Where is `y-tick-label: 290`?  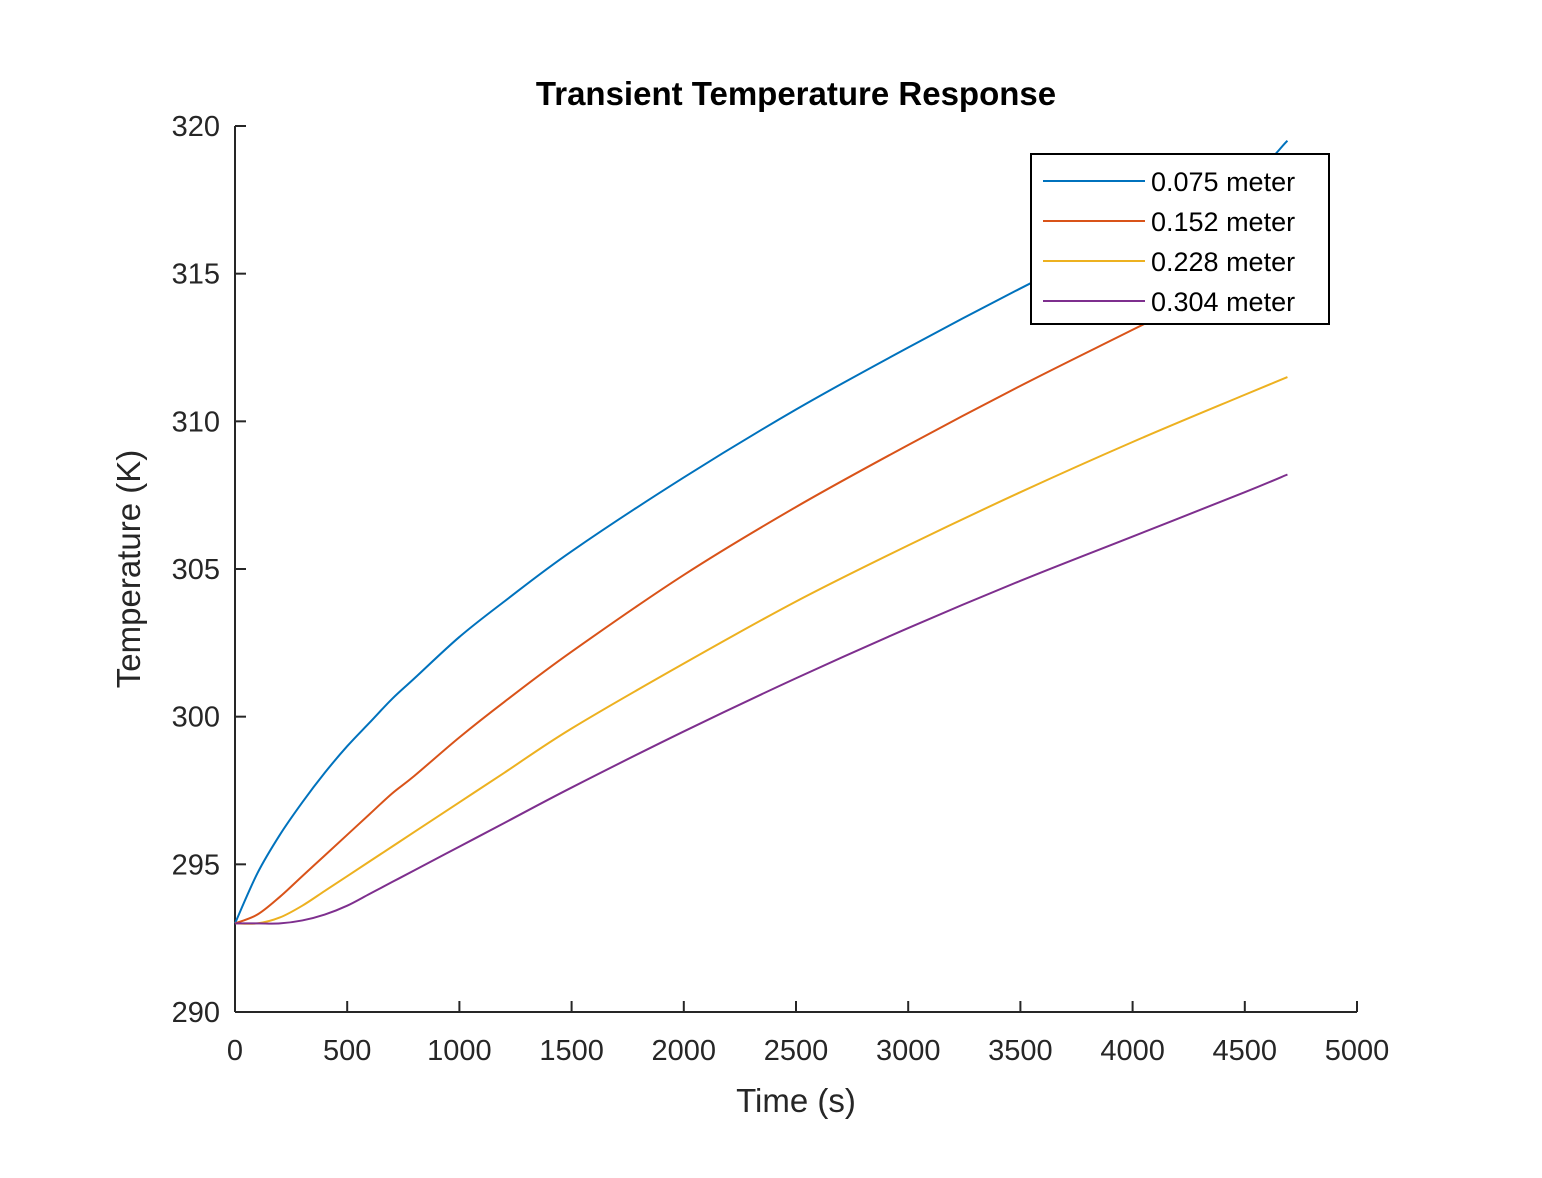
y-tick-label: 290 is located at coordinates (196, 1013).